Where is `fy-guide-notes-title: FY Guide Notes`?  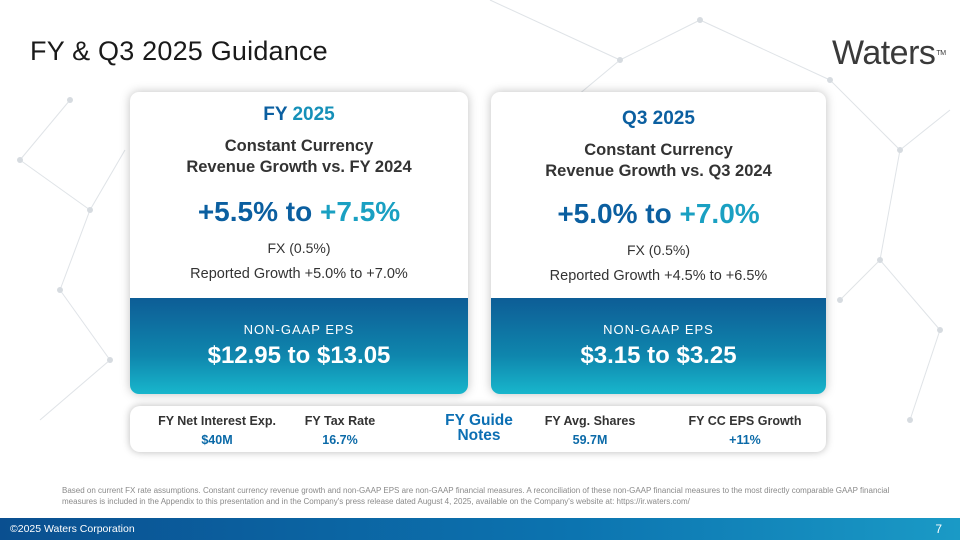
fy-guide-notes-title: FY Guide Notes is located at coordinates (479, 428).